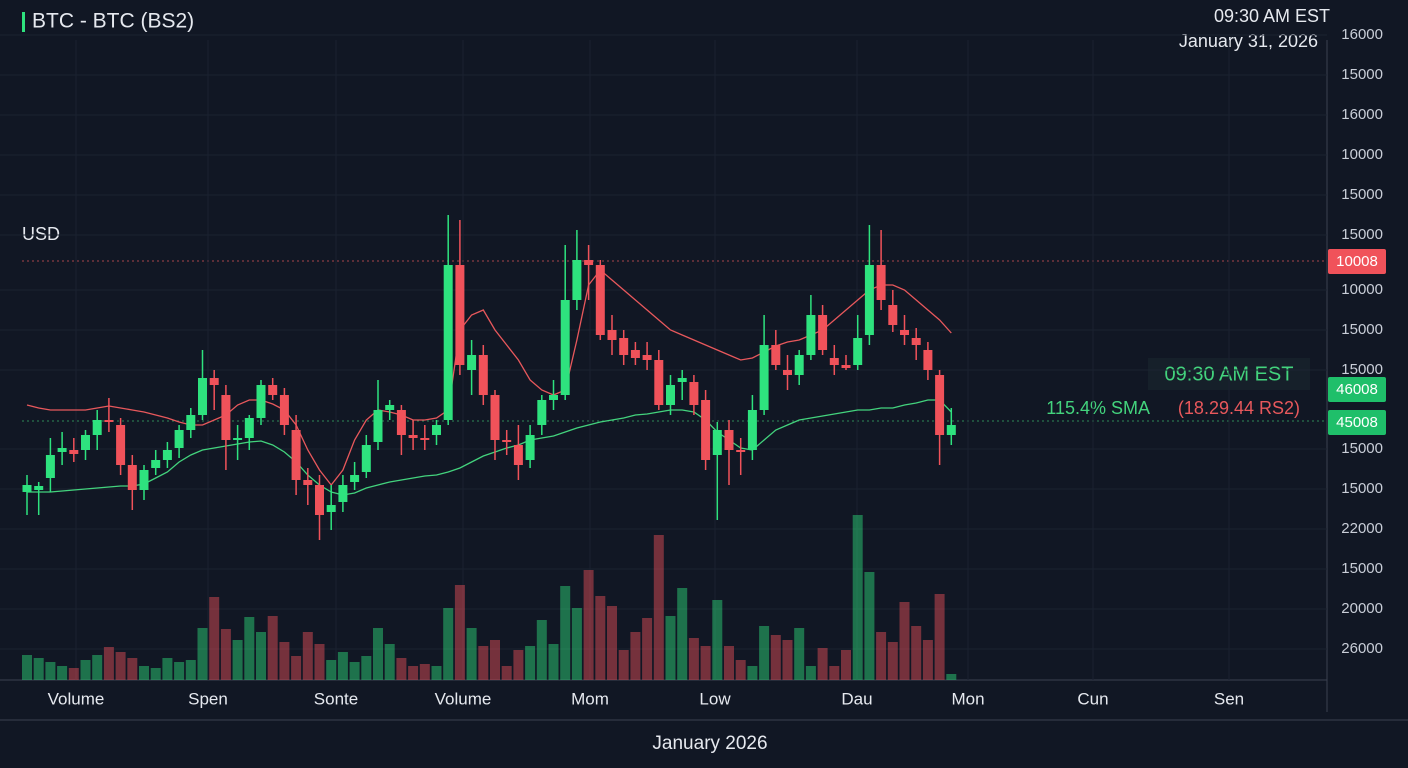  I want to click on y-tick-label: 16000, so click(1362, 34).